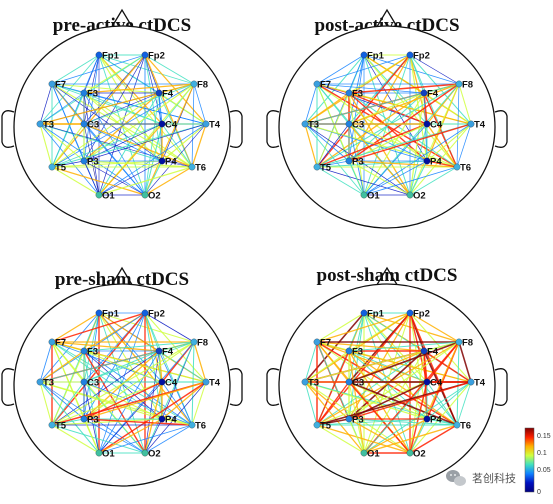 This screenshot has height=504, width=553. I want to click on electrode-label: T6, so click(200, 168).